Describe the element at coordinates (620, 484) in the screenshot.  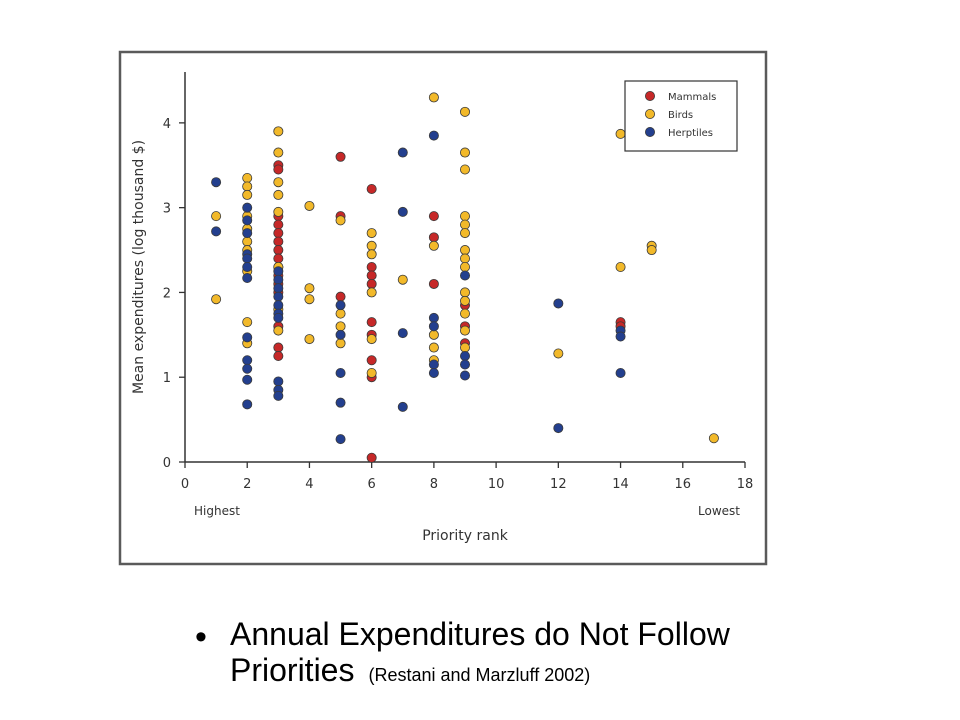
I see `x-tick-label: 14` at that location.